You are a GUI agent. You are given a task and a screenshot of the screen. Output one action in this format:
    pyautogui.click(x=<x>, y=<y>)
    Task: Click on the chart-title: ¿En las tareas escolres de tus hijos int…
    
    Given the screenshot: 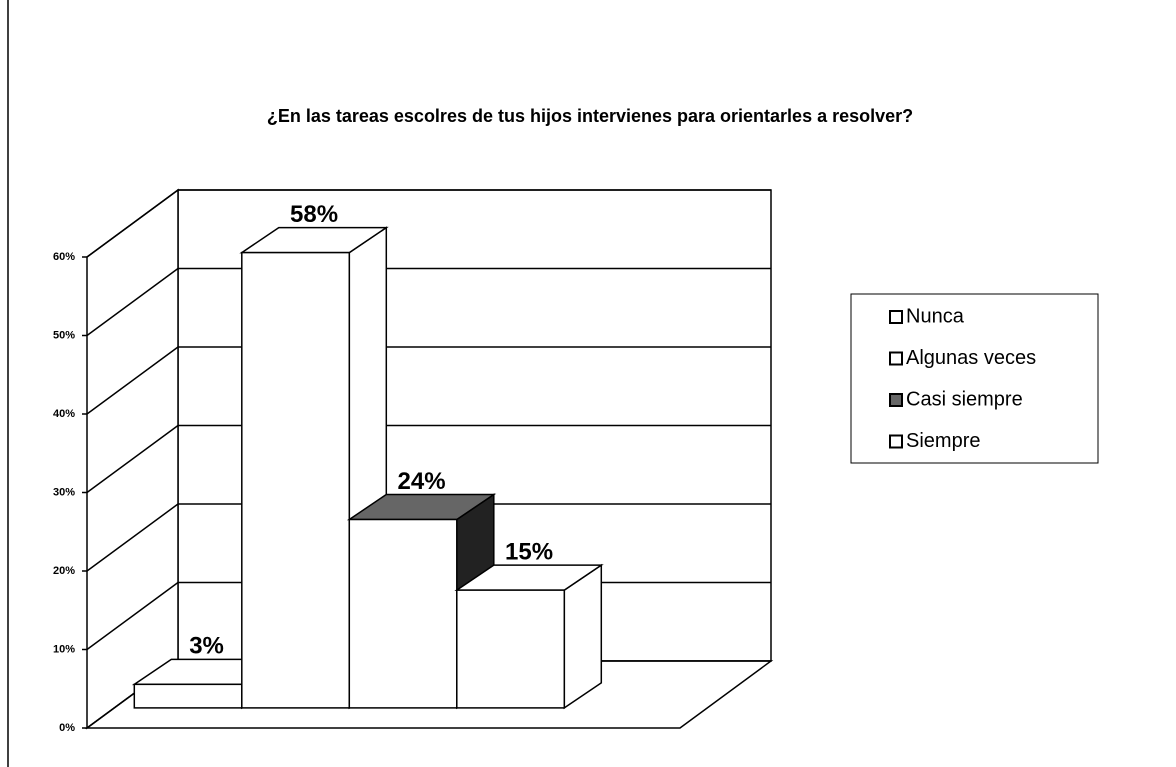 What is the action you would take?
    pyautogui.click(x=590, y=116)
    